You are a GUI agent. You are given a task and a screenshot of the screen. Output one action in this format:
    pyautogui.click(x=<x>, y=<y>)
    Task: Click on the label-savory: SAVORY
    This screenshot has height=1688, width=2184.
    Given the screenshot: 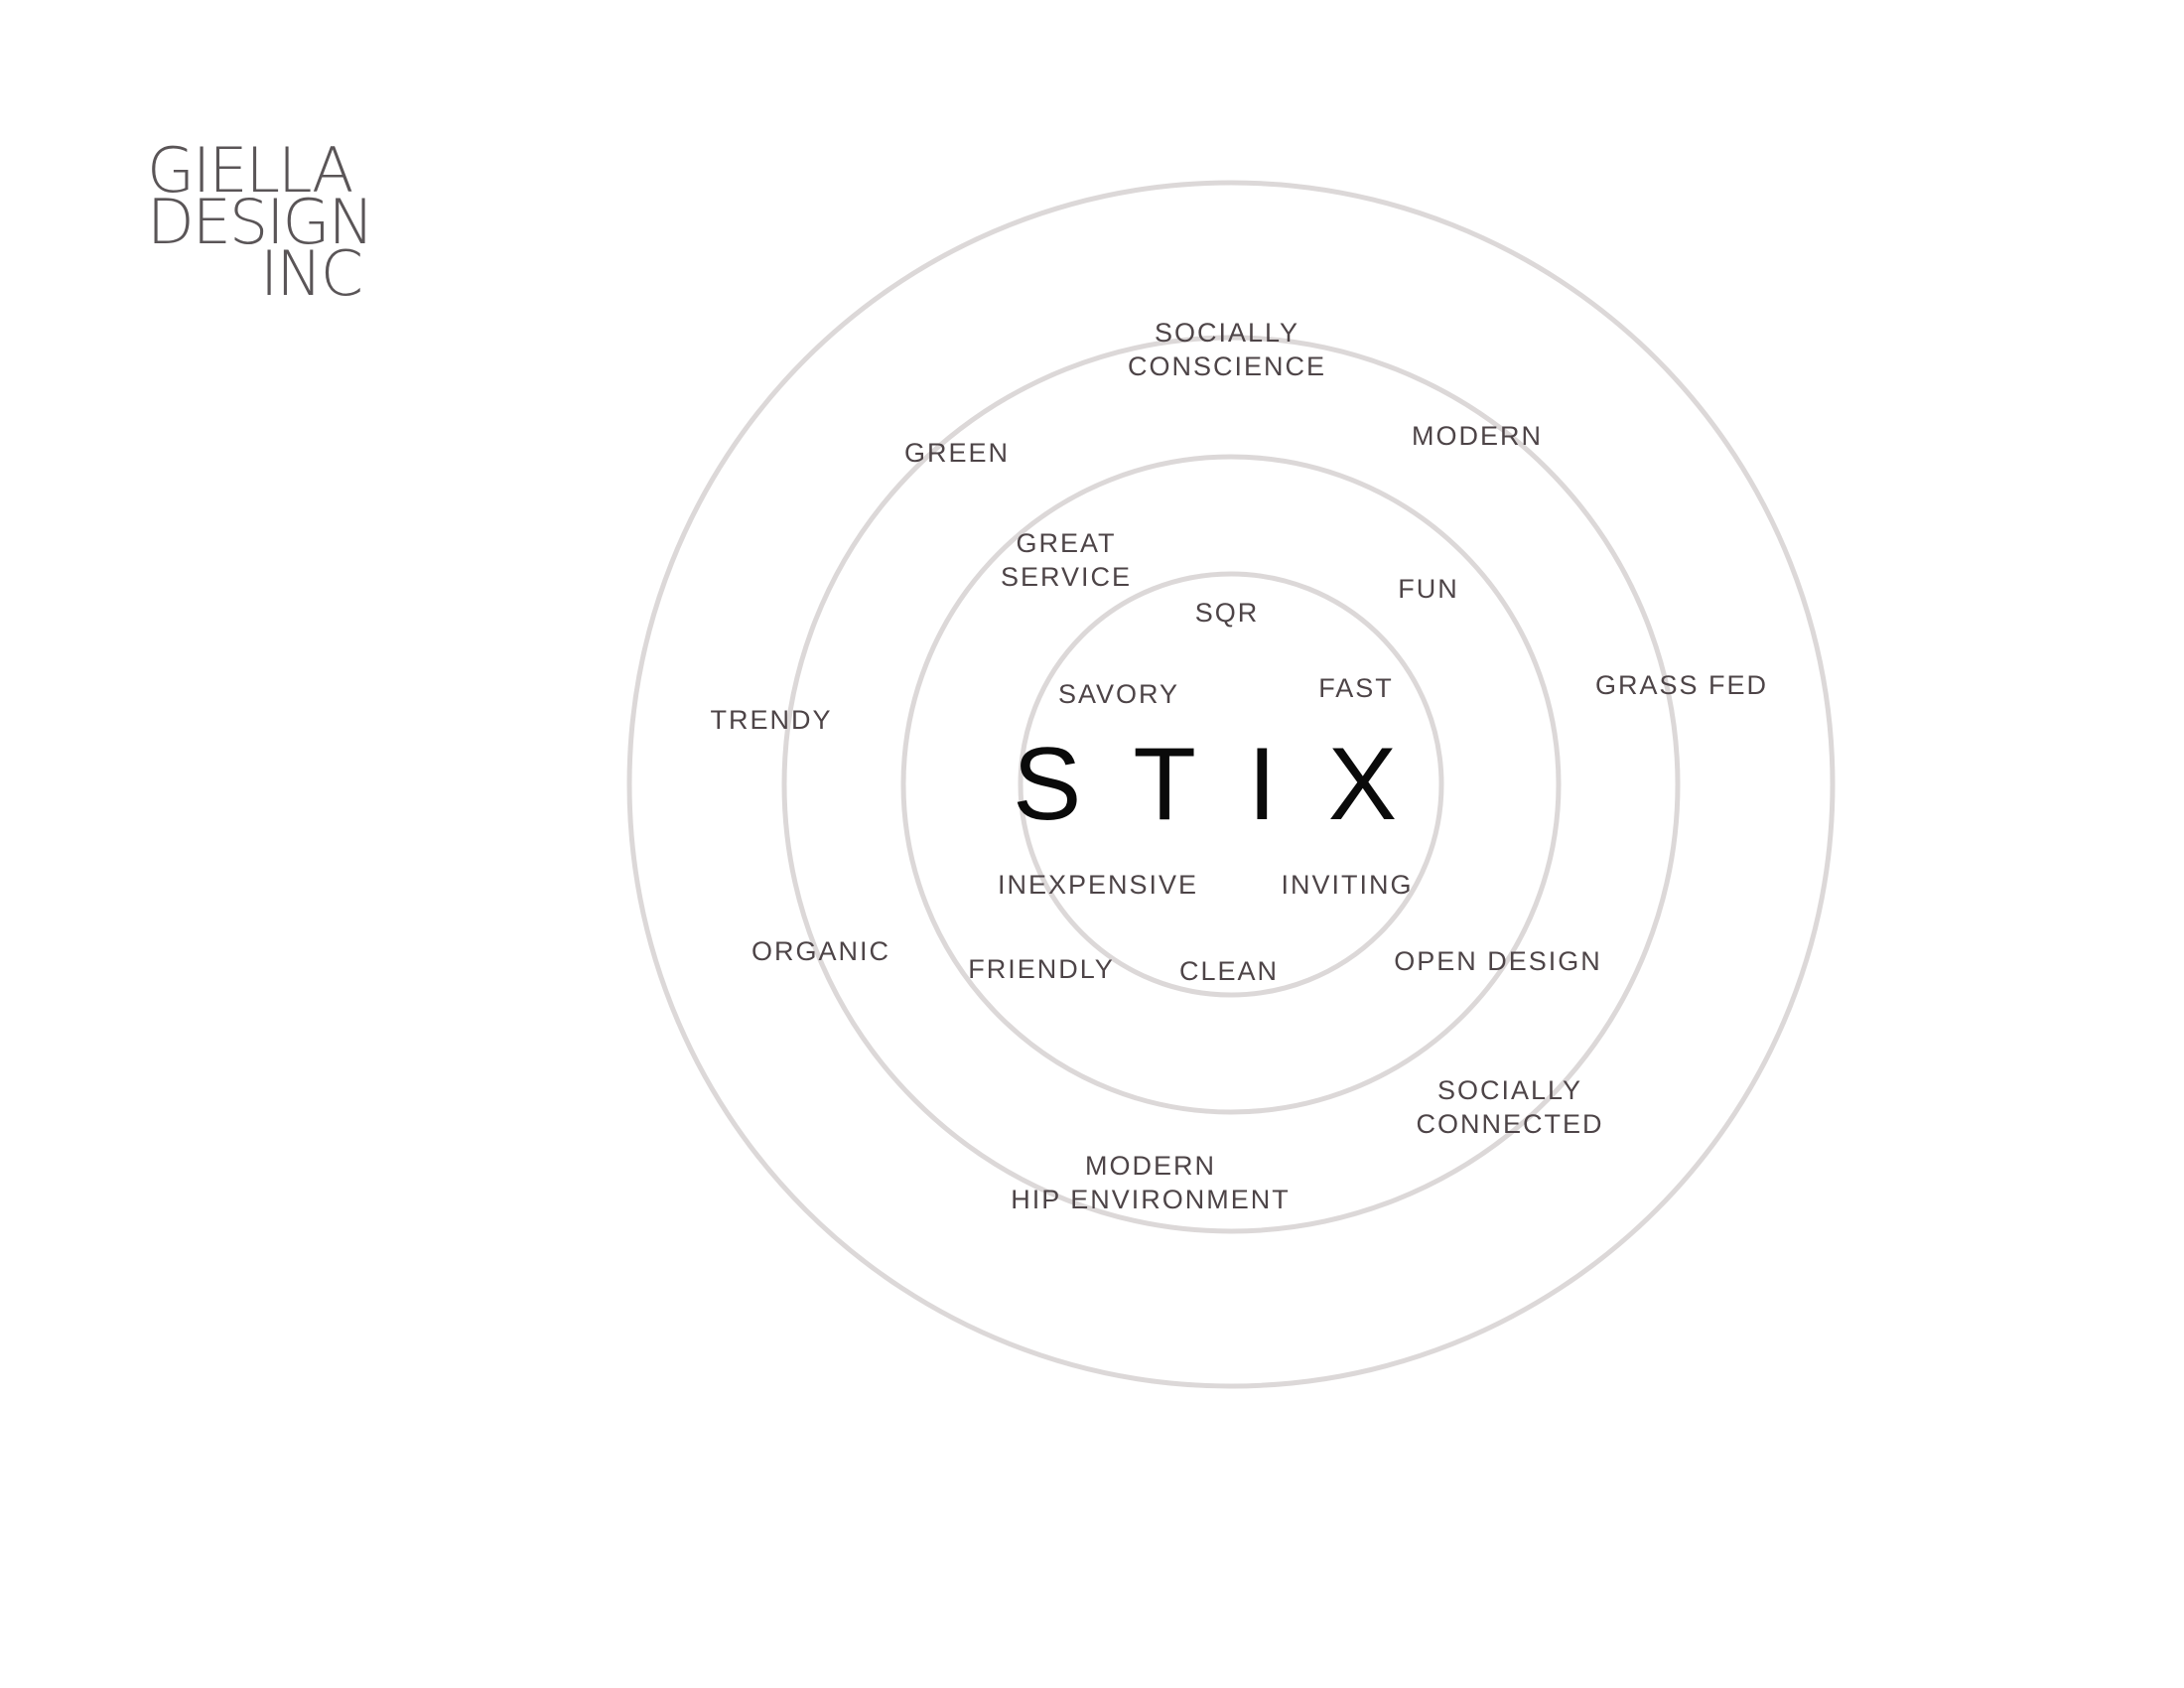 What is the action you would take?
    pyautogui.click(x=1118, y=694)
    